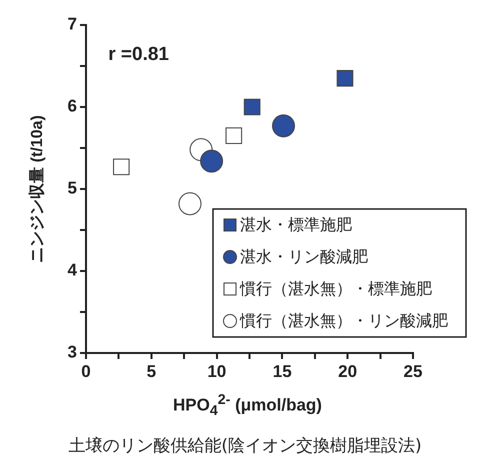 This screenshot has height=461, width=490. What do you see at coordinates (343, 320) in the screenshot?
I see `legend-label: 慣行（湛水無）・リン酸減肥` at bounding box center [343, 320].